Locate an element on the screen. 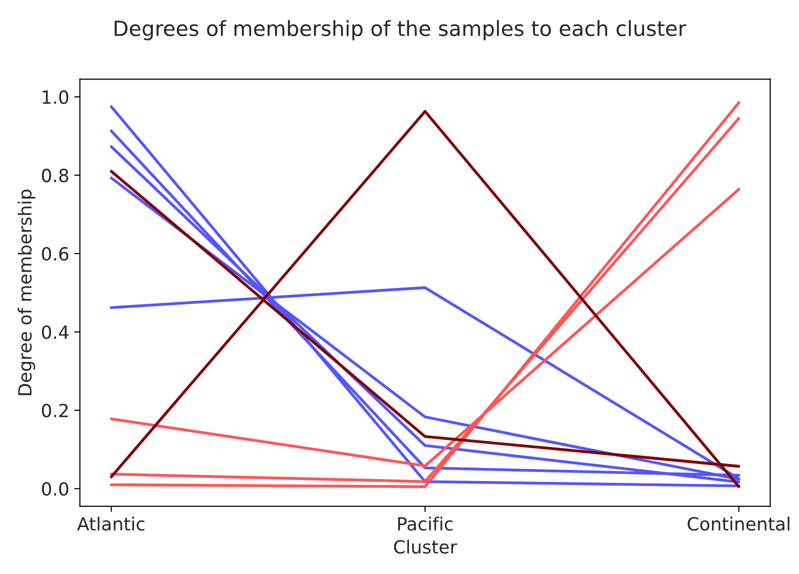  x-tick-label: Pacific is located at coordinates (425, 523).